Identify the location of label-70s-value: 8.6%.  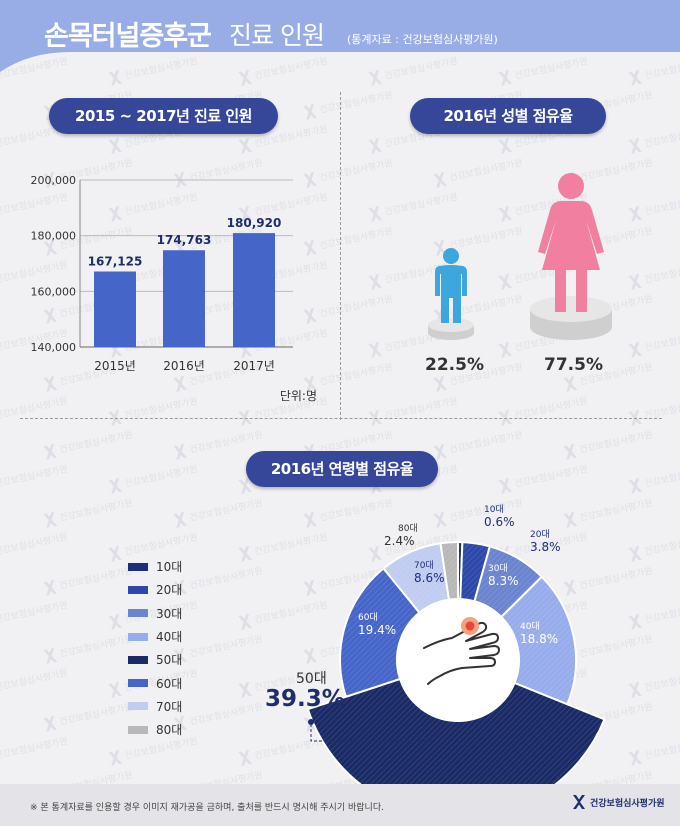
(429, 577).